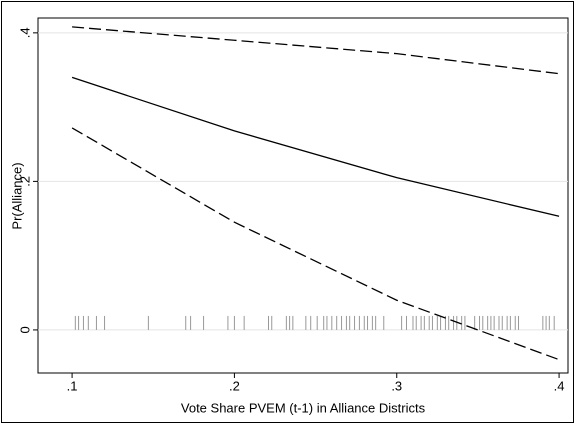 The width and height of the screenshot is (575, 424). I want to click on y-tick-label: .2, so click(24, 181).